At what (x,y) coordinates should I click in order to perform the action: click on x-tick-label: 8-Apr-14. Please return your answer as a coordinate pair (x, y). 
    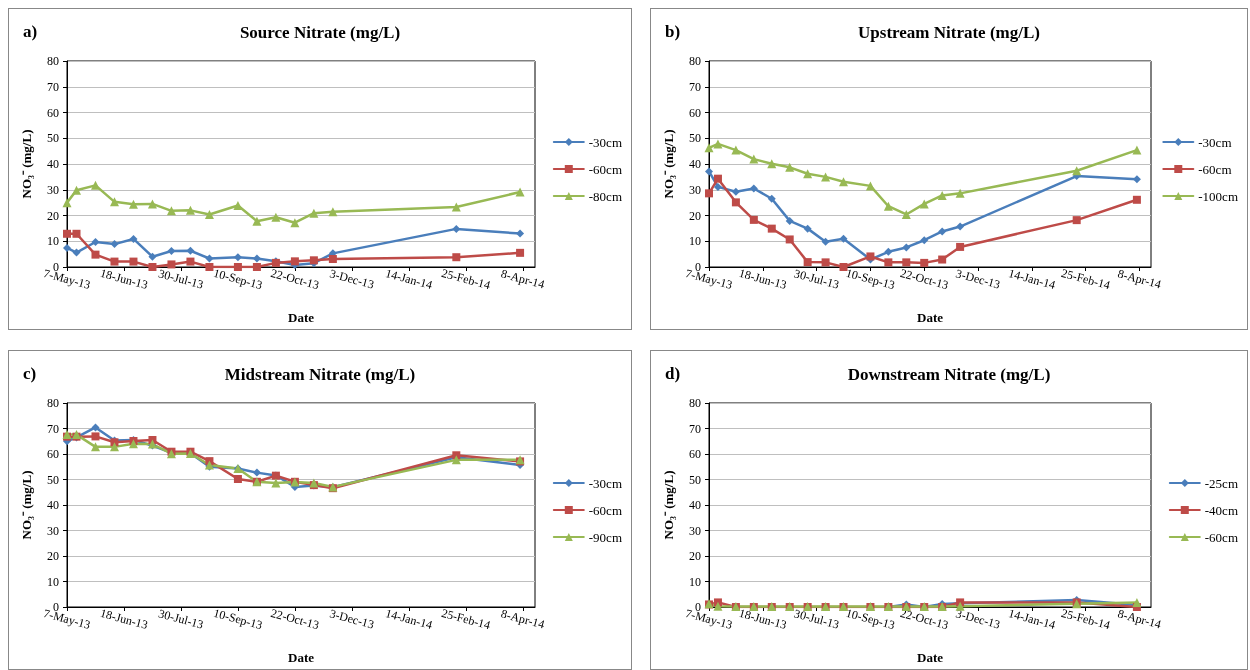
    Looking at the image, I should click on (1139, 619).